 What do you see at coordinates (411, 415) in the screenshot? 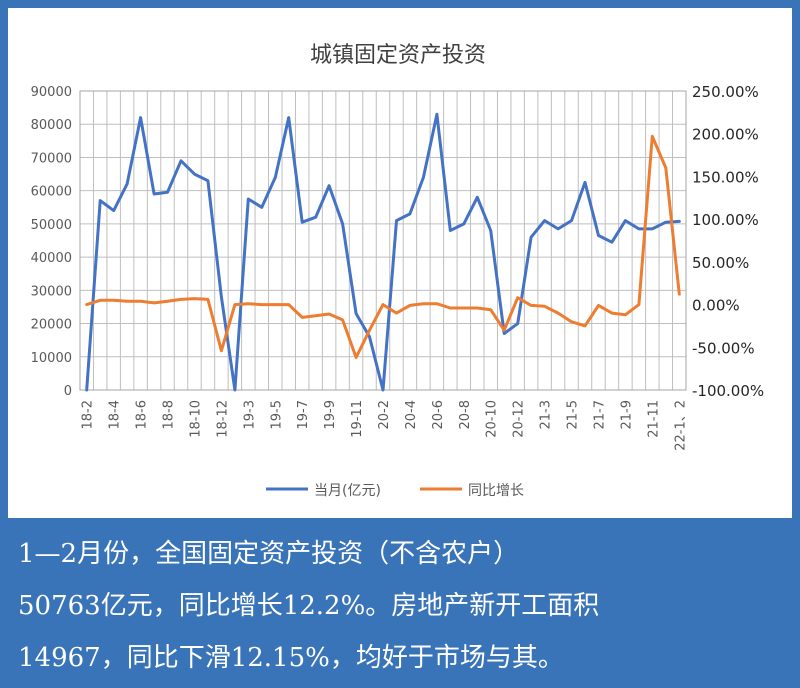
I see `x-axis-tick-label: 20-4` at bounding box center [411, 415].